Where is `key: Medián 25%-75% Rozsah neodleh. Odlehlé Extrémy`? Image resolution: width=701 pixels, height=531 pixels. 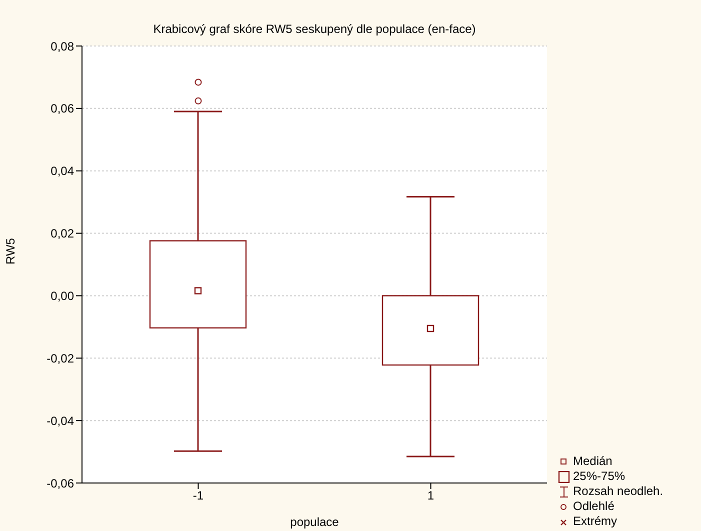 key: Medián 25%-75% Rozsah neodleh. Odlehlé Extrémy is located at coordinates (611, 491).